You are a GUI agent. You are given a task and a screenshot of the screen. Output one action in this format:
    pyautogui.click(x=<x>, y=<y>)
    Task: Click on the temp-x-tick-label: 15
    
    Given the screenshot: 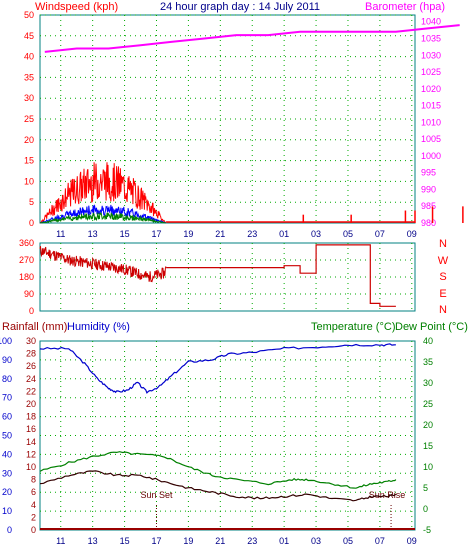 What is the action you would take?
    pyautogui.click(x=125, y=541)
    